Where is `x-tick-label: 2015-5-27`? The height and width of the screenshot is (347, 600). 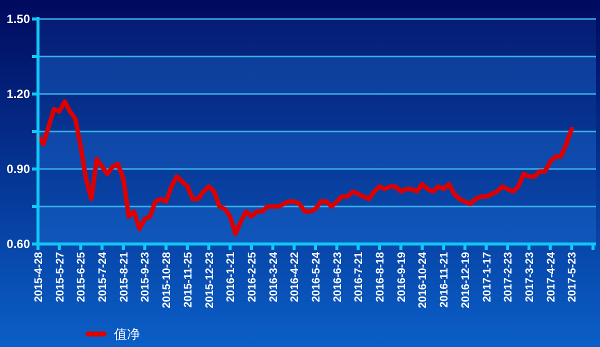 x-tick-label: 2015-5-27 is located at coordinates (60, 277).